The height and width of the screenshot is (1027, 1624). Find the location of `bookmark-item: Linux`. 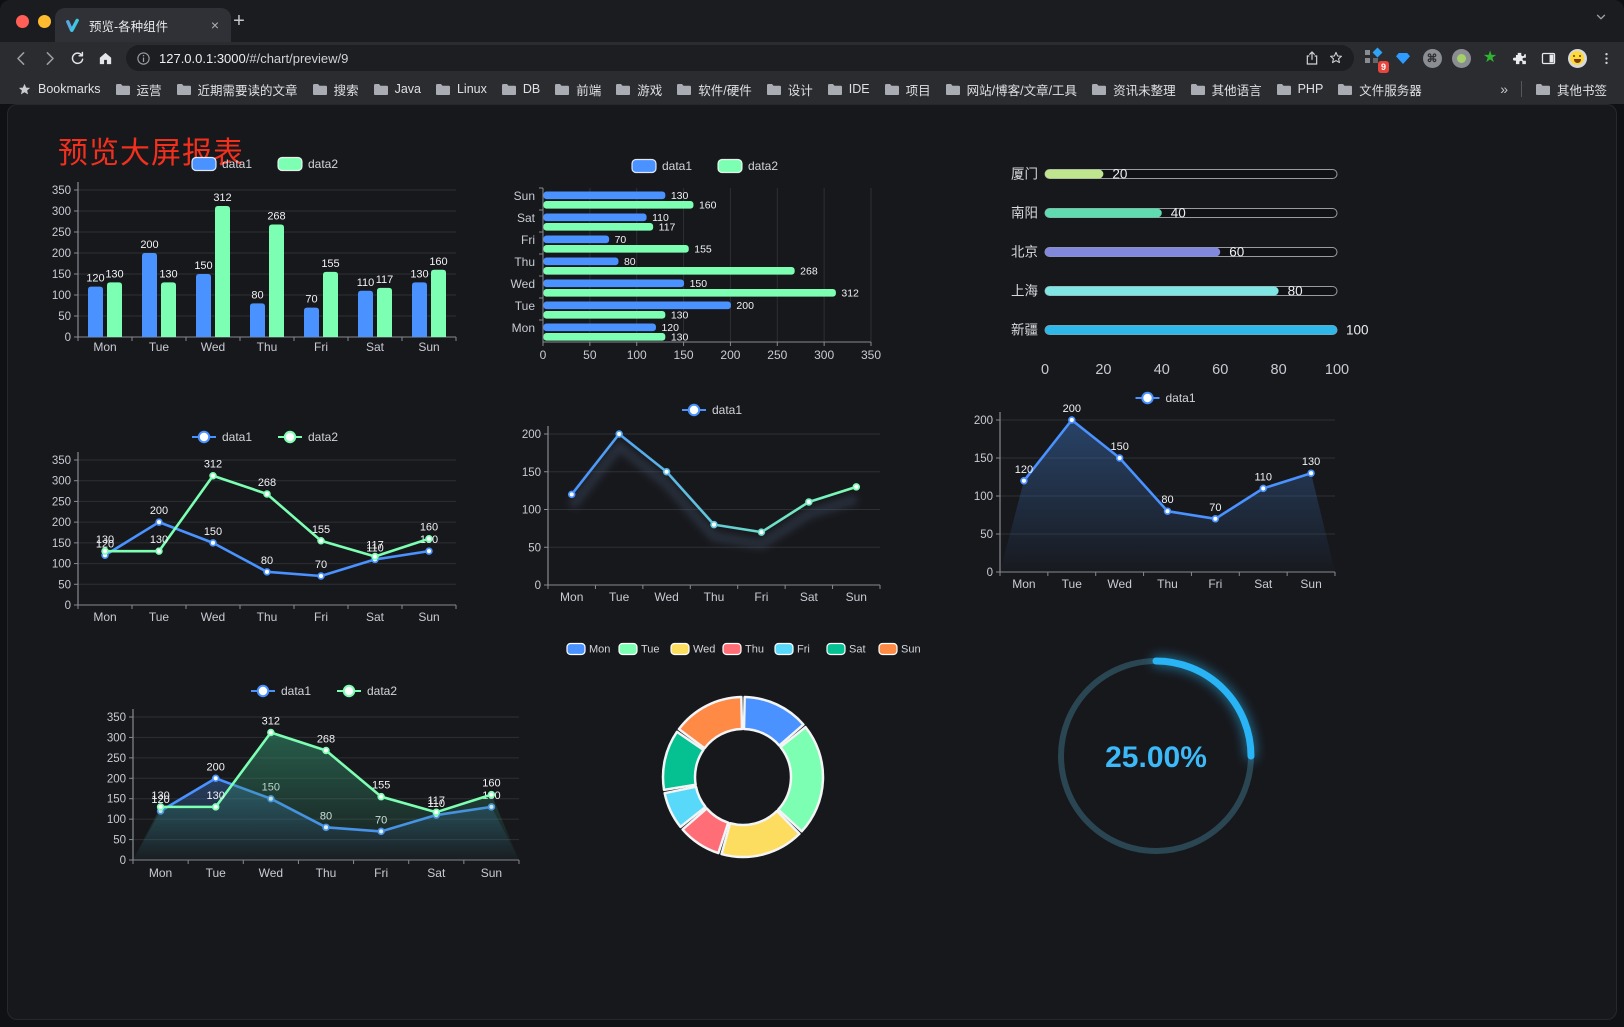

bookmark-item: Linux is located at coordinates (461, 89).